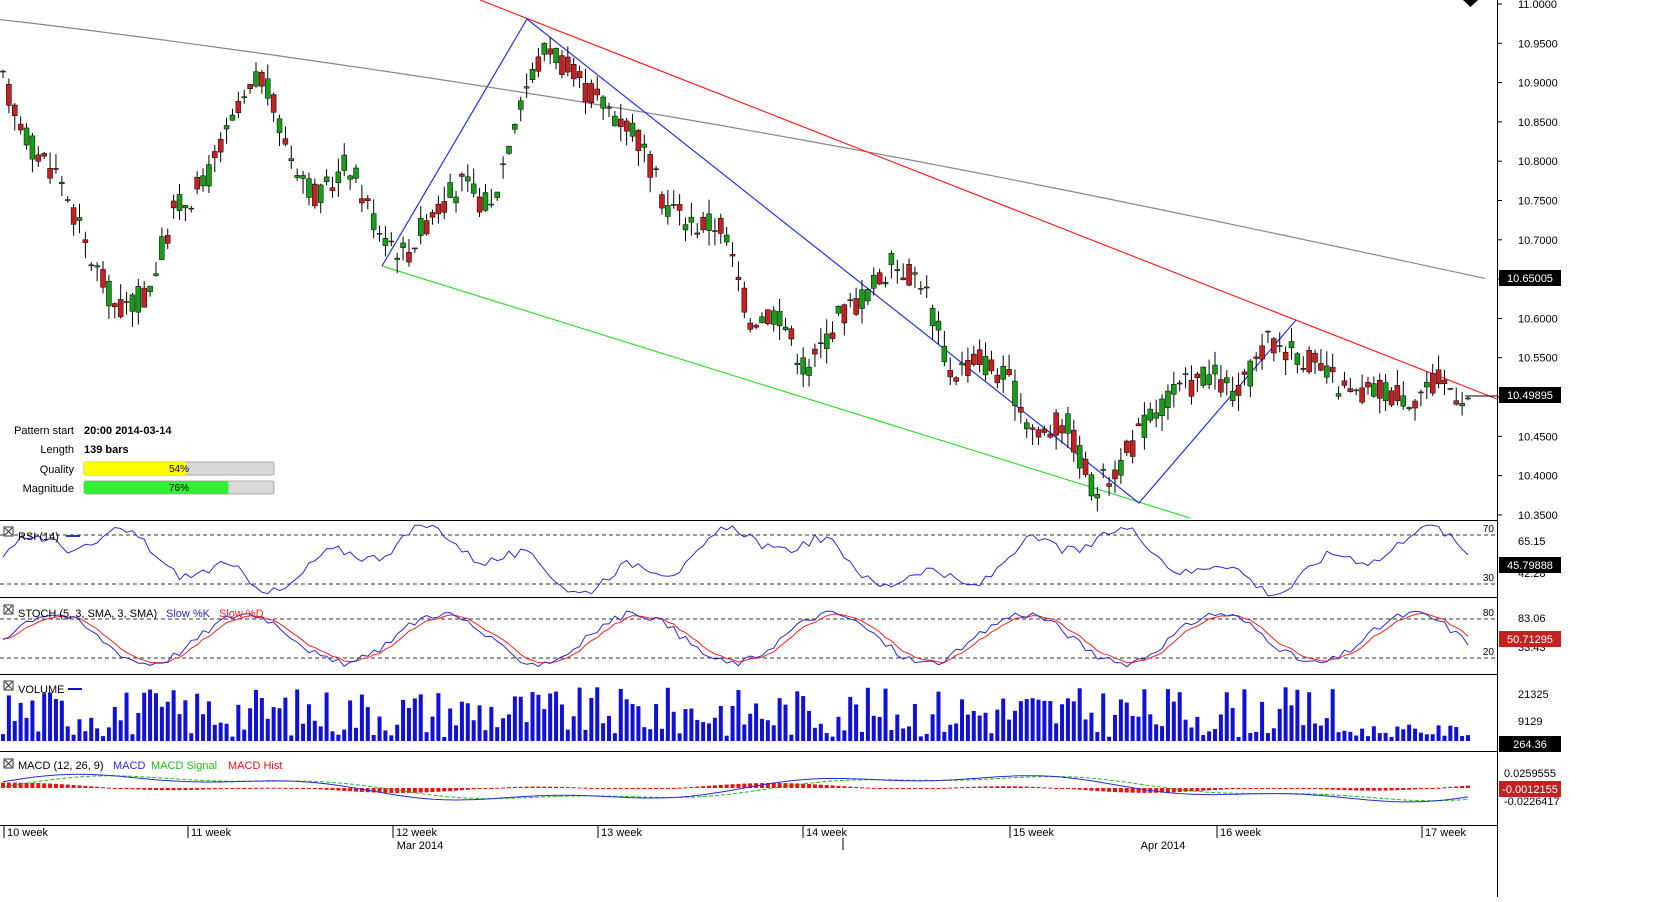 Image resolution: width=1655 pixels, height=902 pixels. Describe the element at coordinates (1470, 3) in the screenshot. I see `scroll-marker-icon` at that location.